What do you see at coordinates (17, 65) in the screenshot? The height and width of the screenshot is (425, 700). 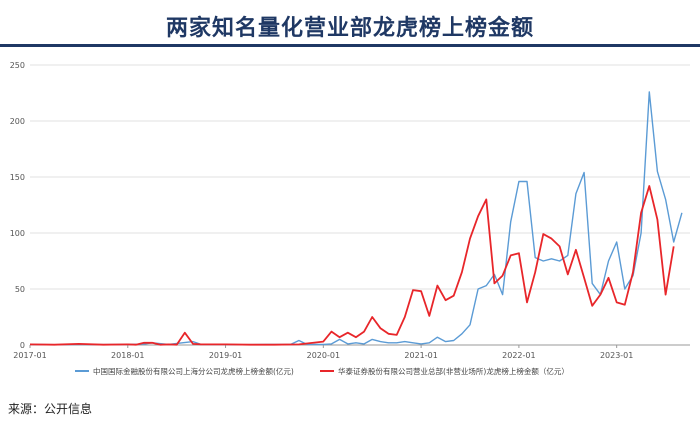 I see `y-tick-label: 250` at bounding box center [17, 65].